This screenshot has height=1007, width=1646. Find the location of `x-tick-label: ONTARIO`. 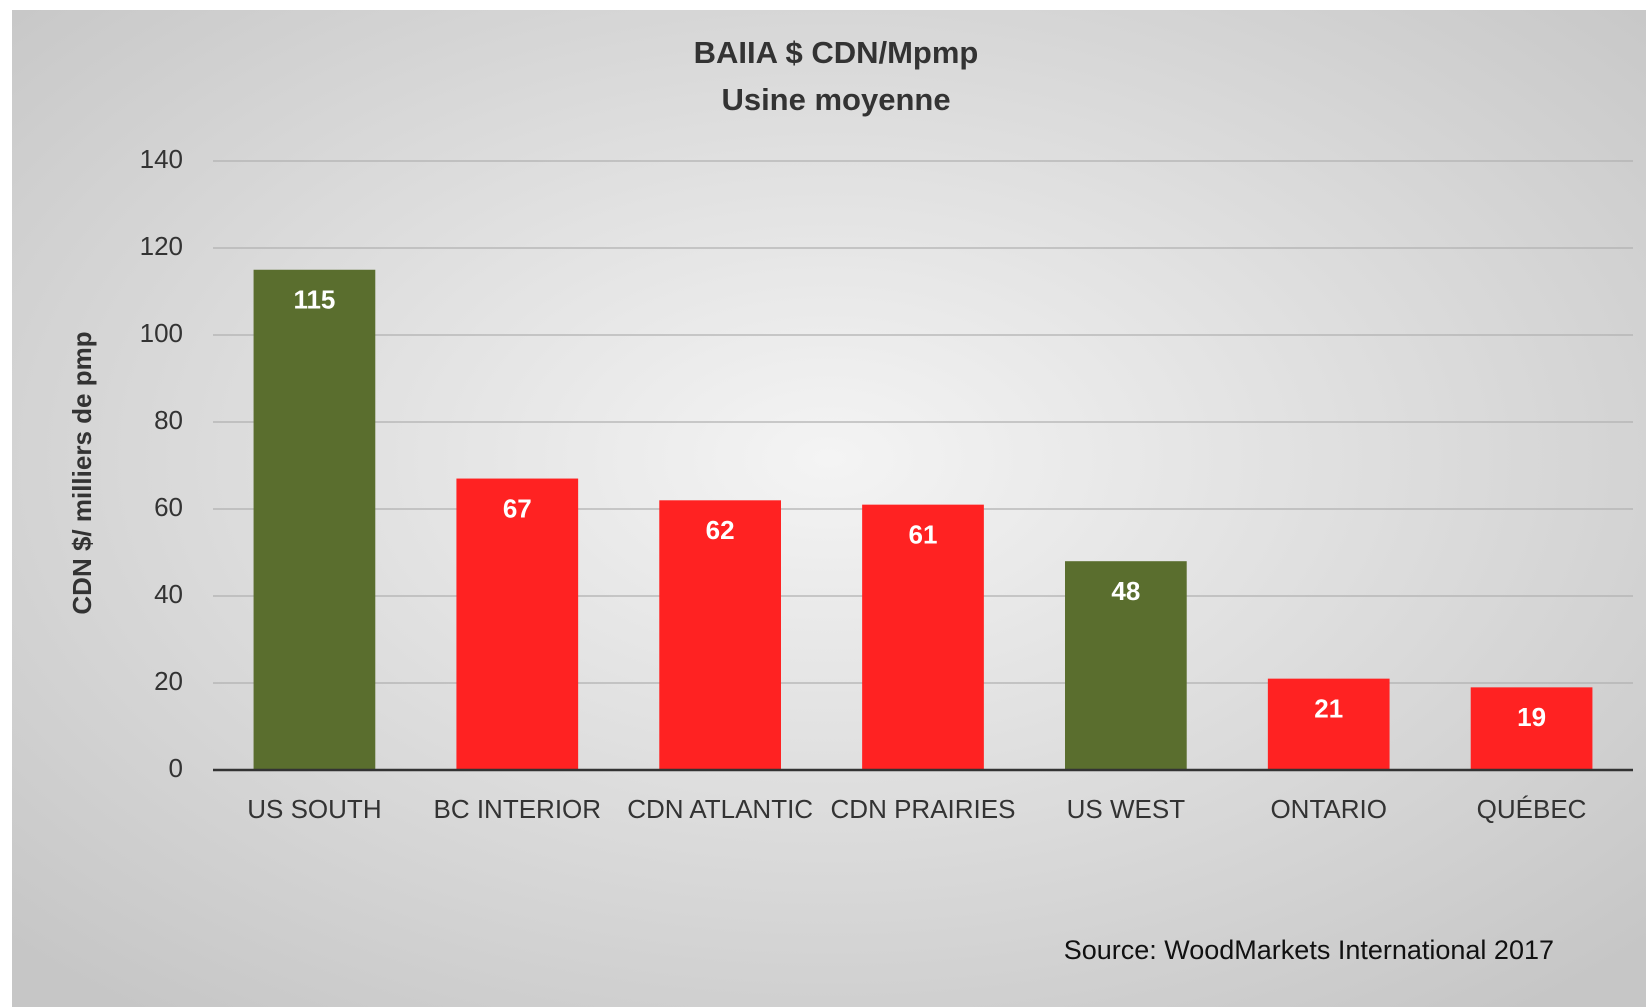

x-tick-label: ONTARIO is located at coordinates (1328, 809).